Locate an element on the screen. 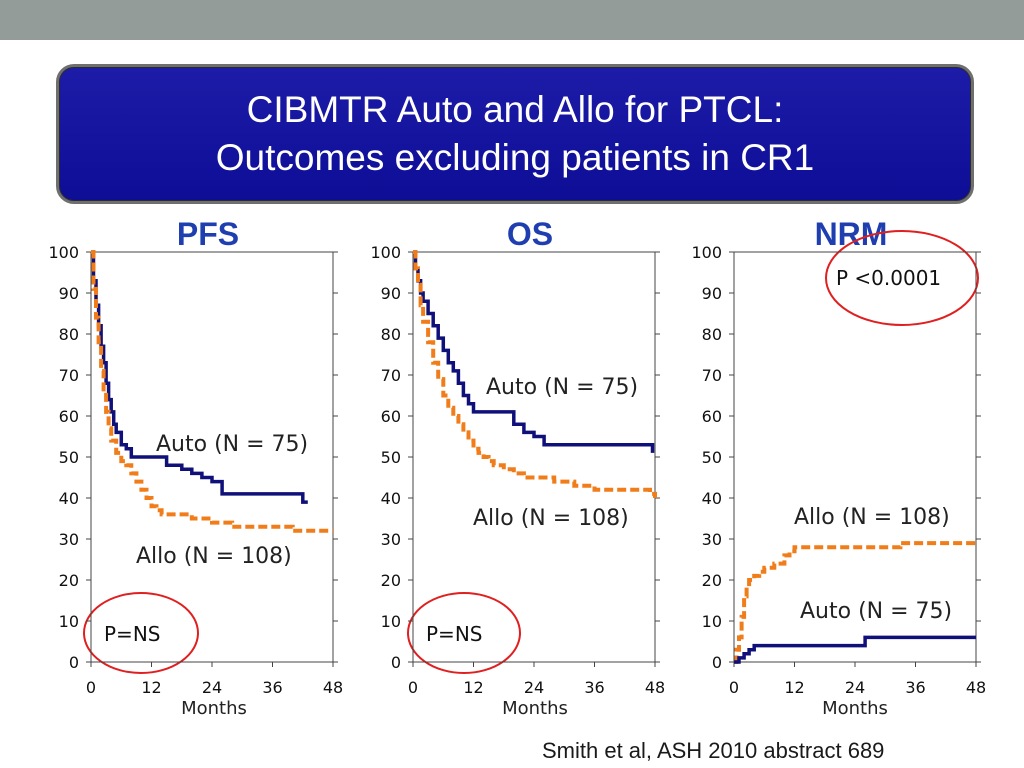 The image size is (1024, 768). nrm-auto-curve is located at coordinates (855, 649).